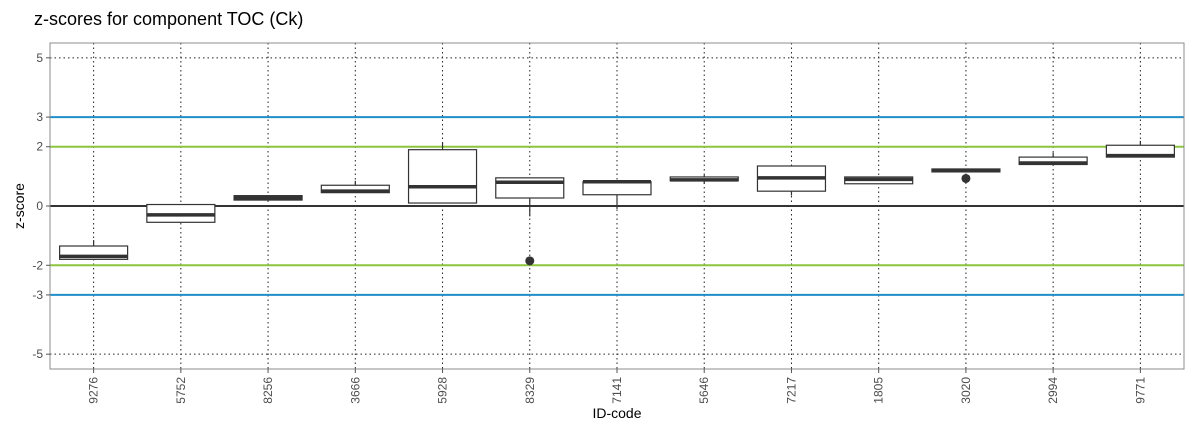  What do you see at coordinates (966, 390) in the screenshot?
I see `x-tick-label-3020: 3020` at bounding box center [966, 390].